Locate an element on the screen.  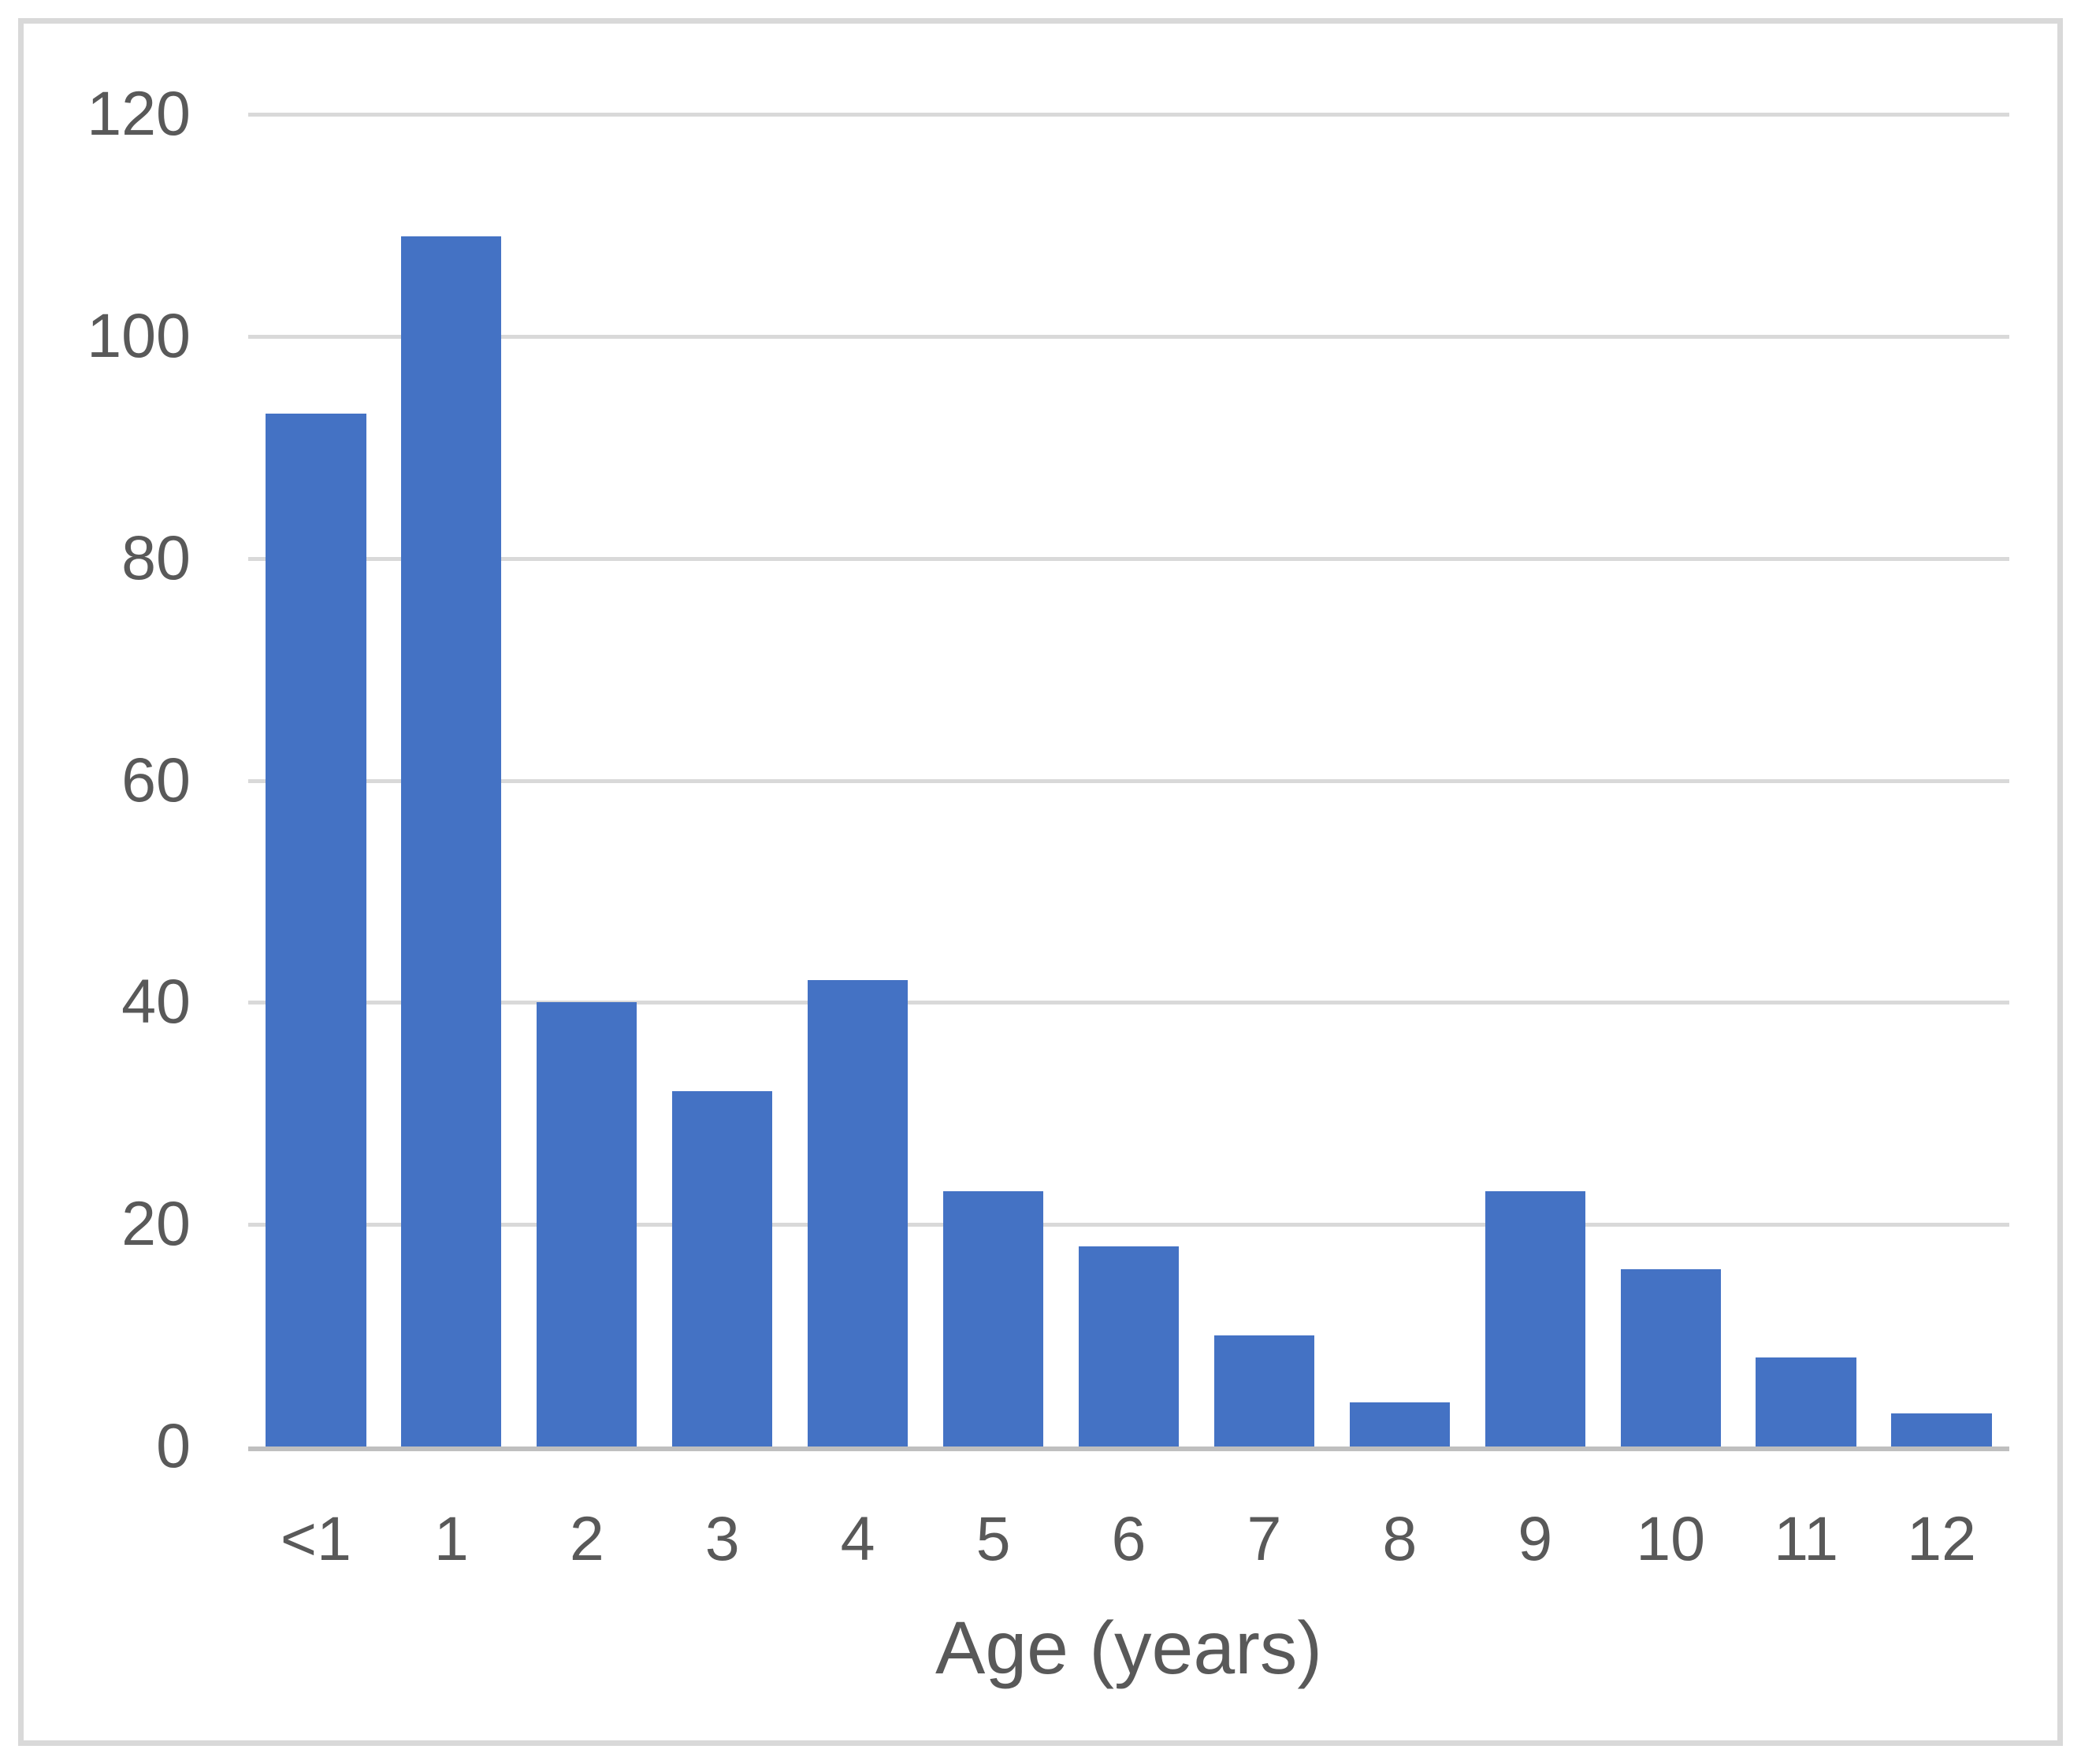
x-tick-label-4: 4 is located at coordinates (857, 1538).